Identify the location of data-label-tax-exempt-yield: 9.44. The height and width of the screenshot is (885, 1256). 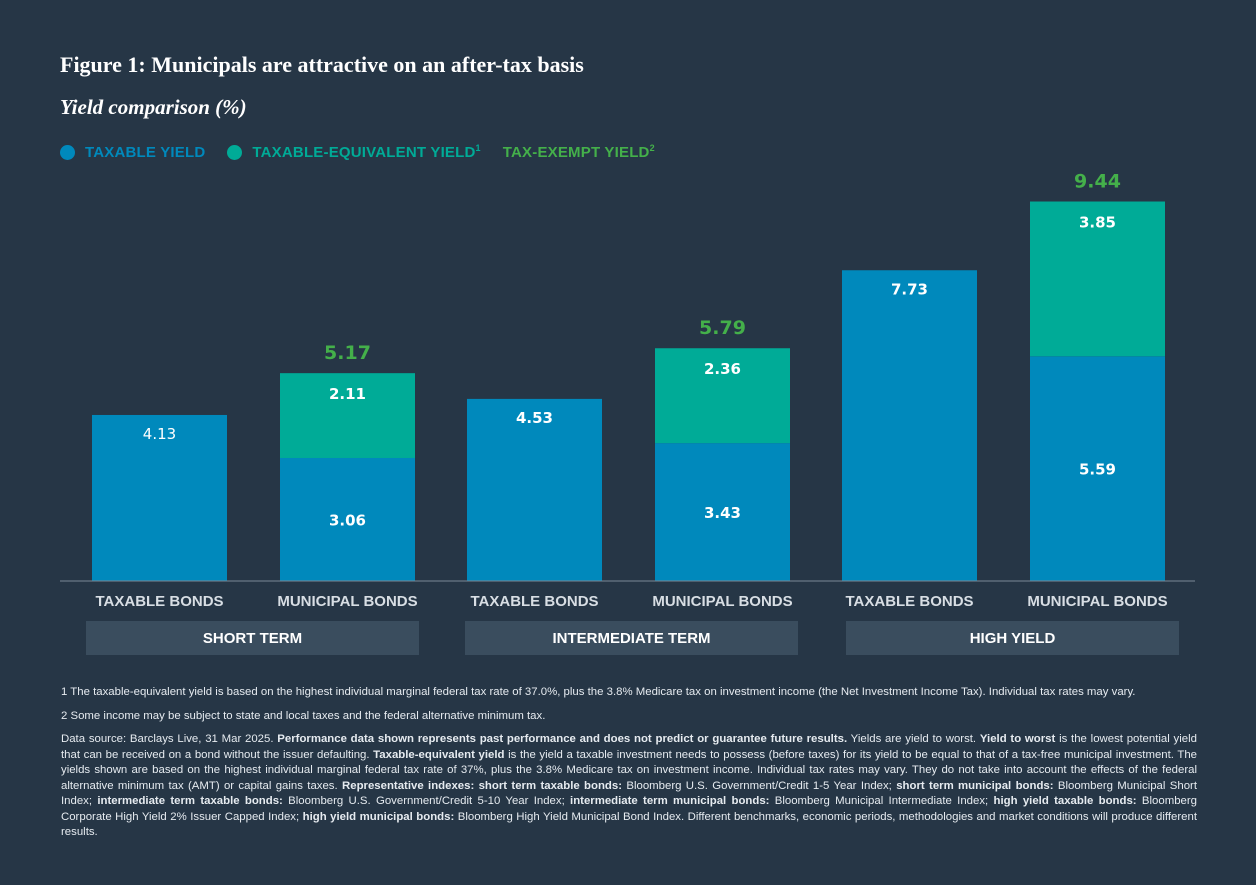
(1097, 182).